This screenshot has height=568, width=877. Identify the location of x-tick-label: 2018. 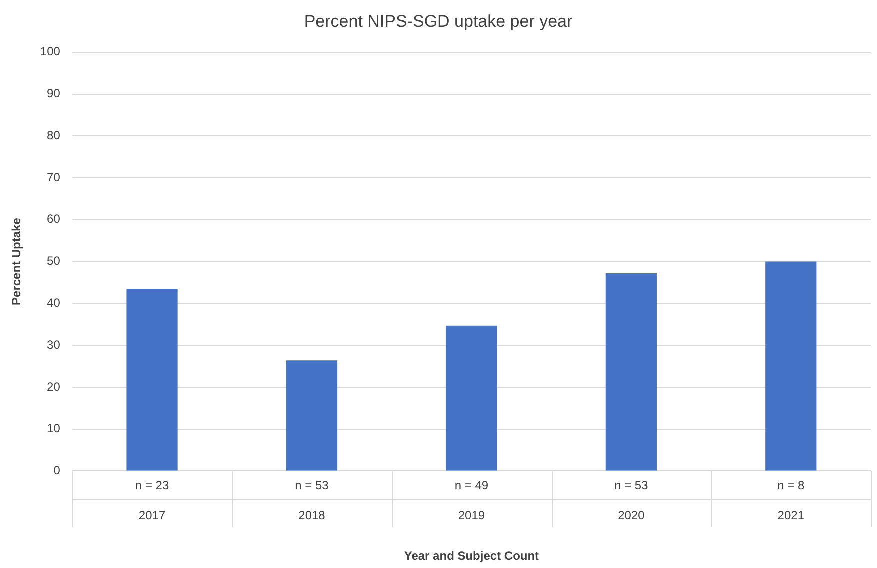
(312, 515).